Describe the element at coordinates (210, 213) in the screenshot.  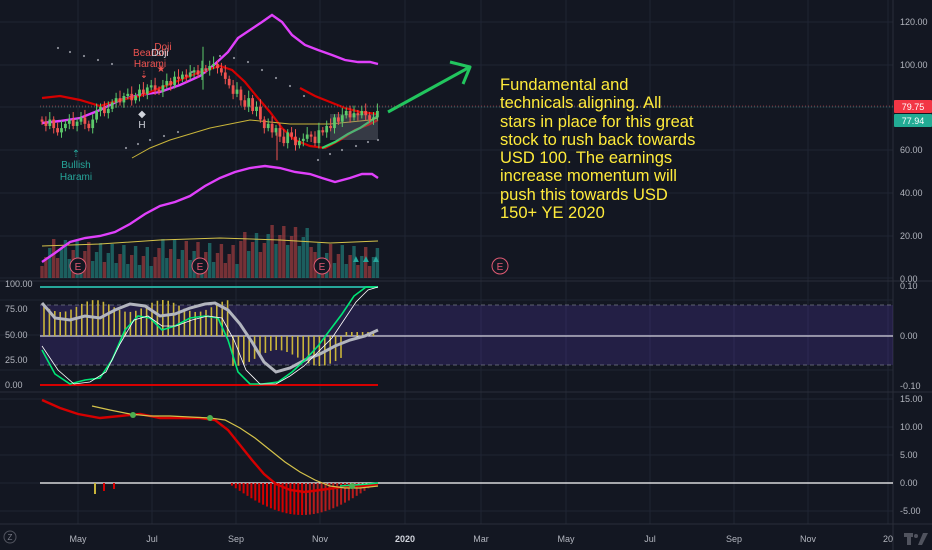
I see `bollinger-lower` at that location.